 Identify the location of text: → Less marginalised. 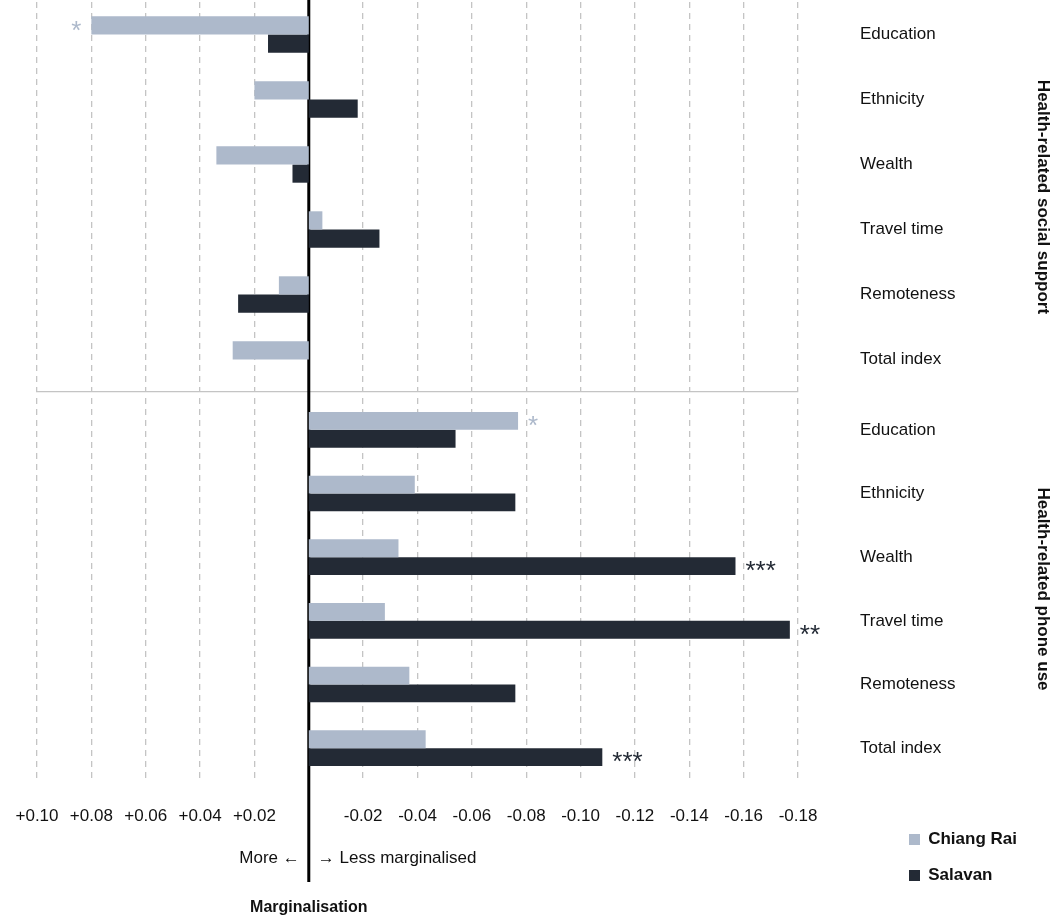
(397, 857).